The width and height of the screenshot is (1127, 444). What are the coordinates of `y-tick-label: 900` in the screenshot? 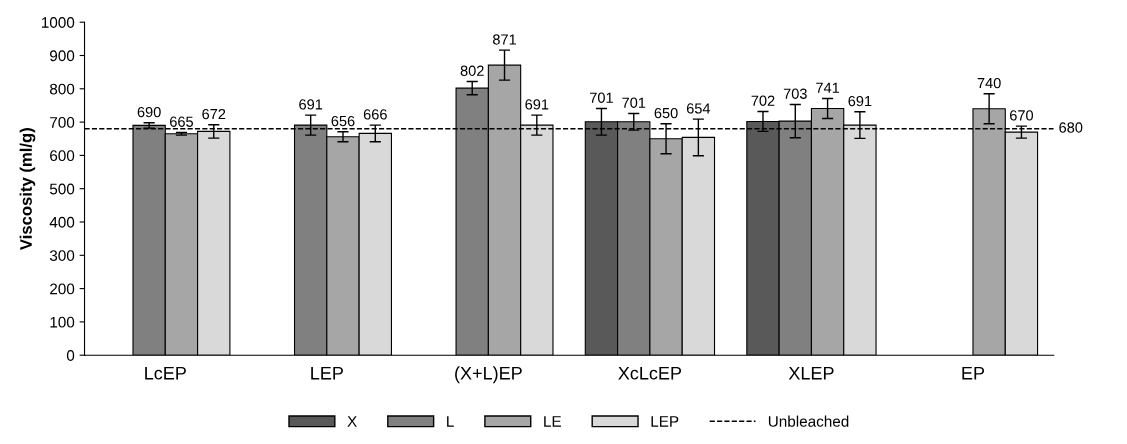 It's located at (62, 56).